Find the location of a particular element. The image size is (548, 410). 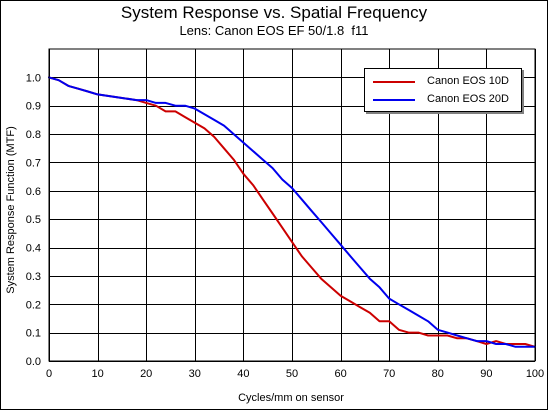

legend-label-20d: Canon EOS 20D is located at coordinates (468, 99).